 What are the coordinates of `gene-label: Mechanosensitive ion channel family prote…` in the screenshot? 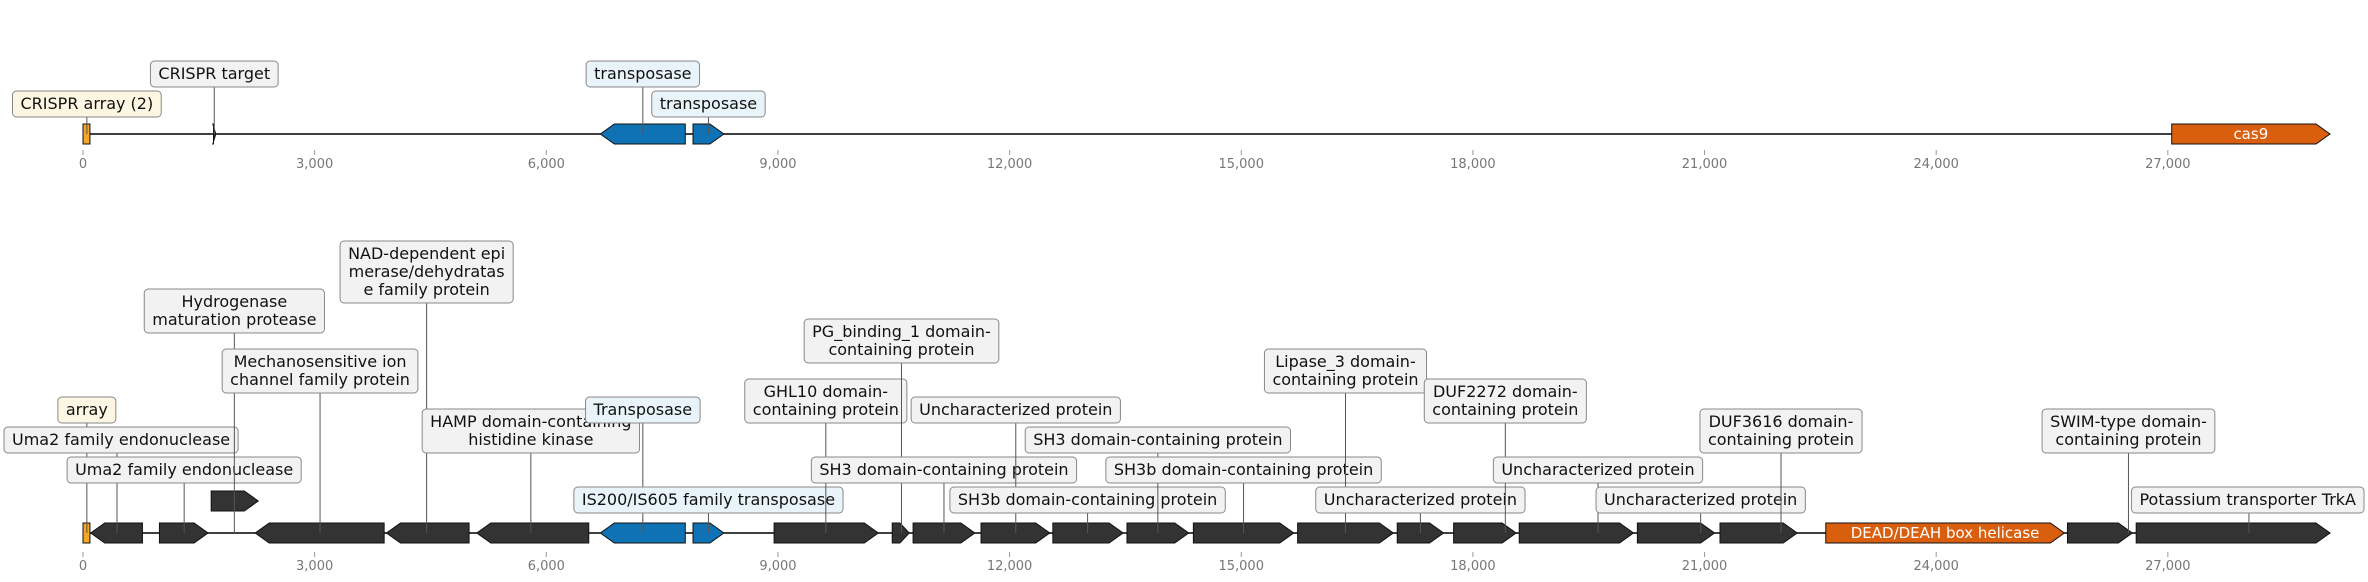 It's located at (320, 370).